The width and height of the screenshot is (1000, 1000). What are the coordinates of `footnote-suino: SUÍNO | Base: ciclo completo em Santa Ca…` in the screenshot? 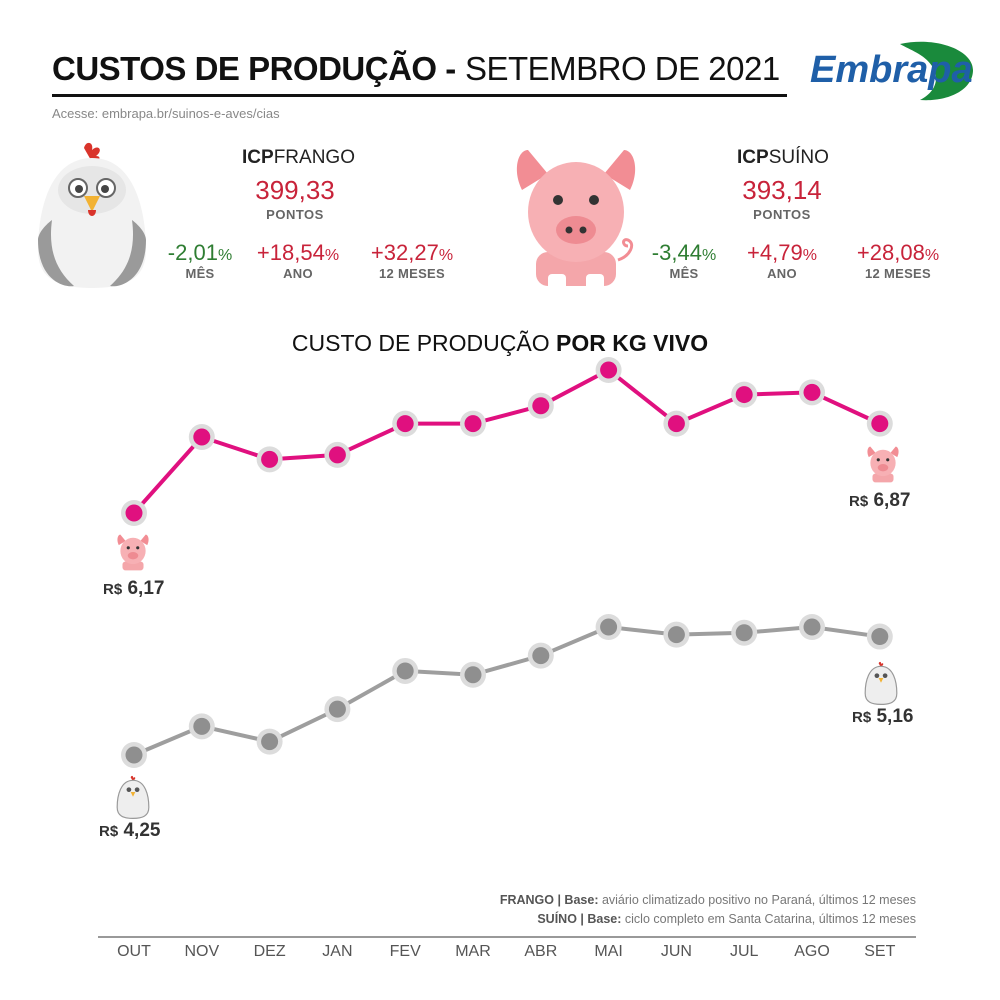 It's located at (726, 919).